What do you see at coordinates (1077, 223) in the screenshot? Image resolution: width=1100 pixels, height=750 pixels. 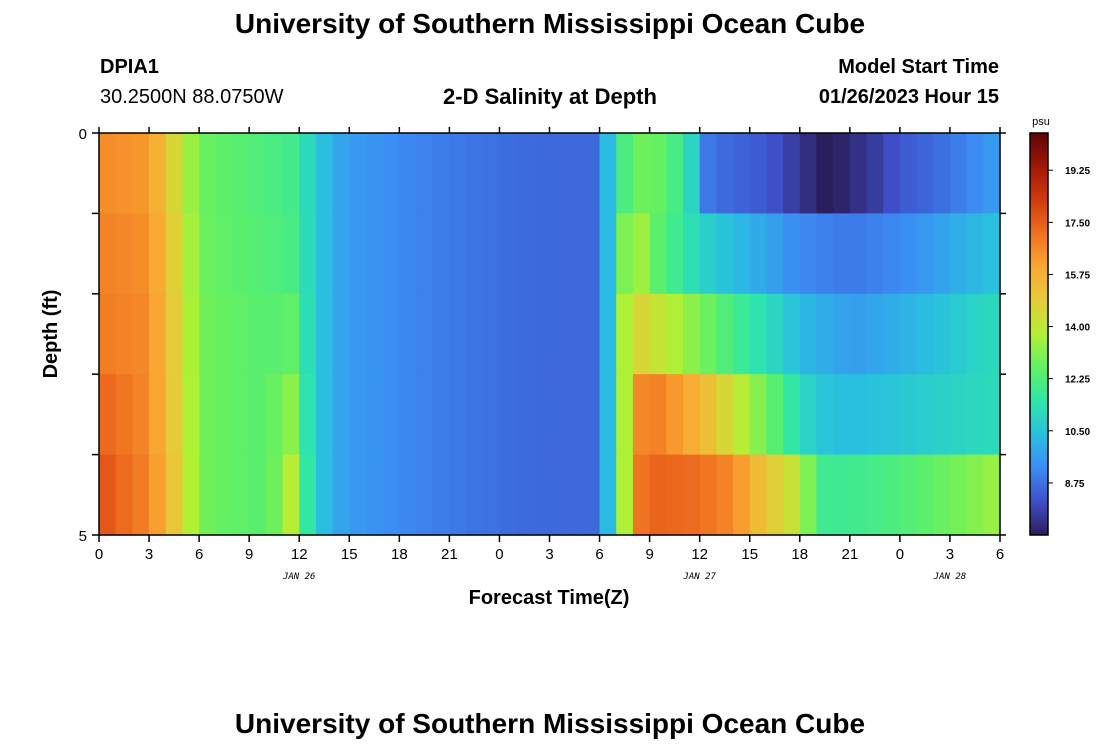 I see `colorbar-tick-label: 17.50` at bounding box center [1077, 223].